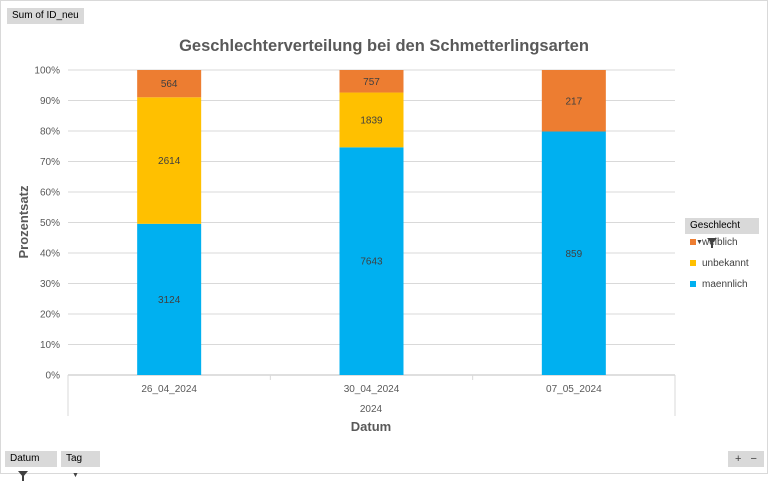 The width and height of the screenshot is (768, 484). Describe the element at coordinates (80, 465) in the screenshot. I see `axis-field-button-tag: Tag ▼` at that location.